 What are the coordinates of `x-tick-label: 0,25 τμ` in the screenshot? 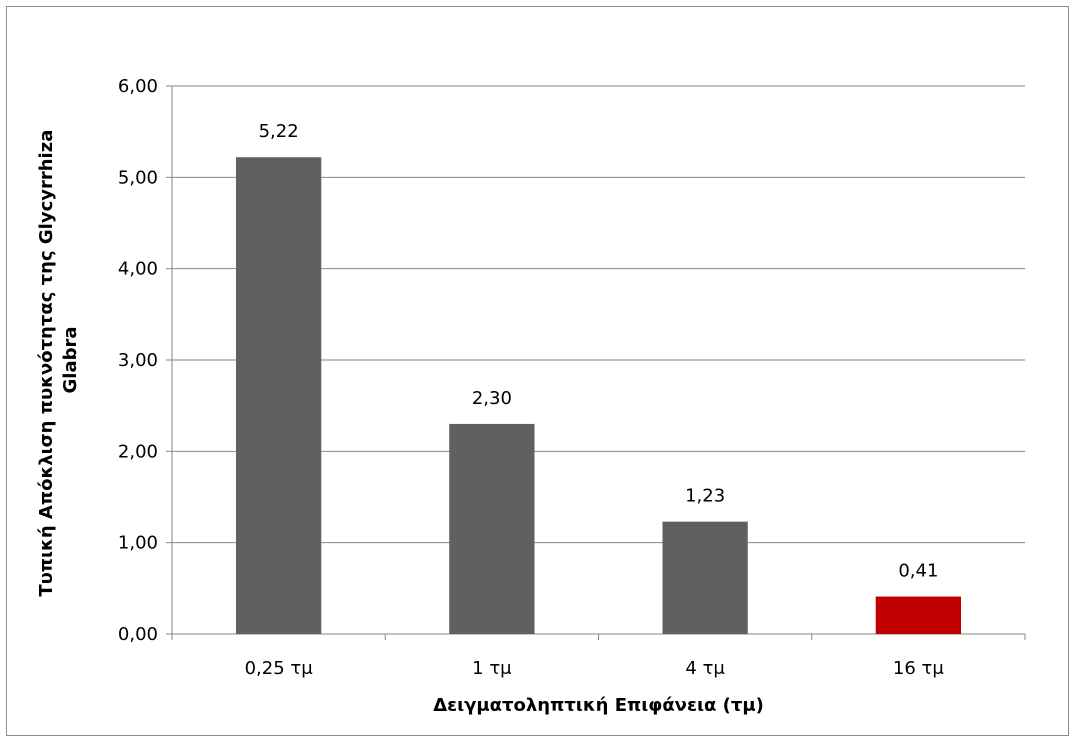 It's located at (279, 668).